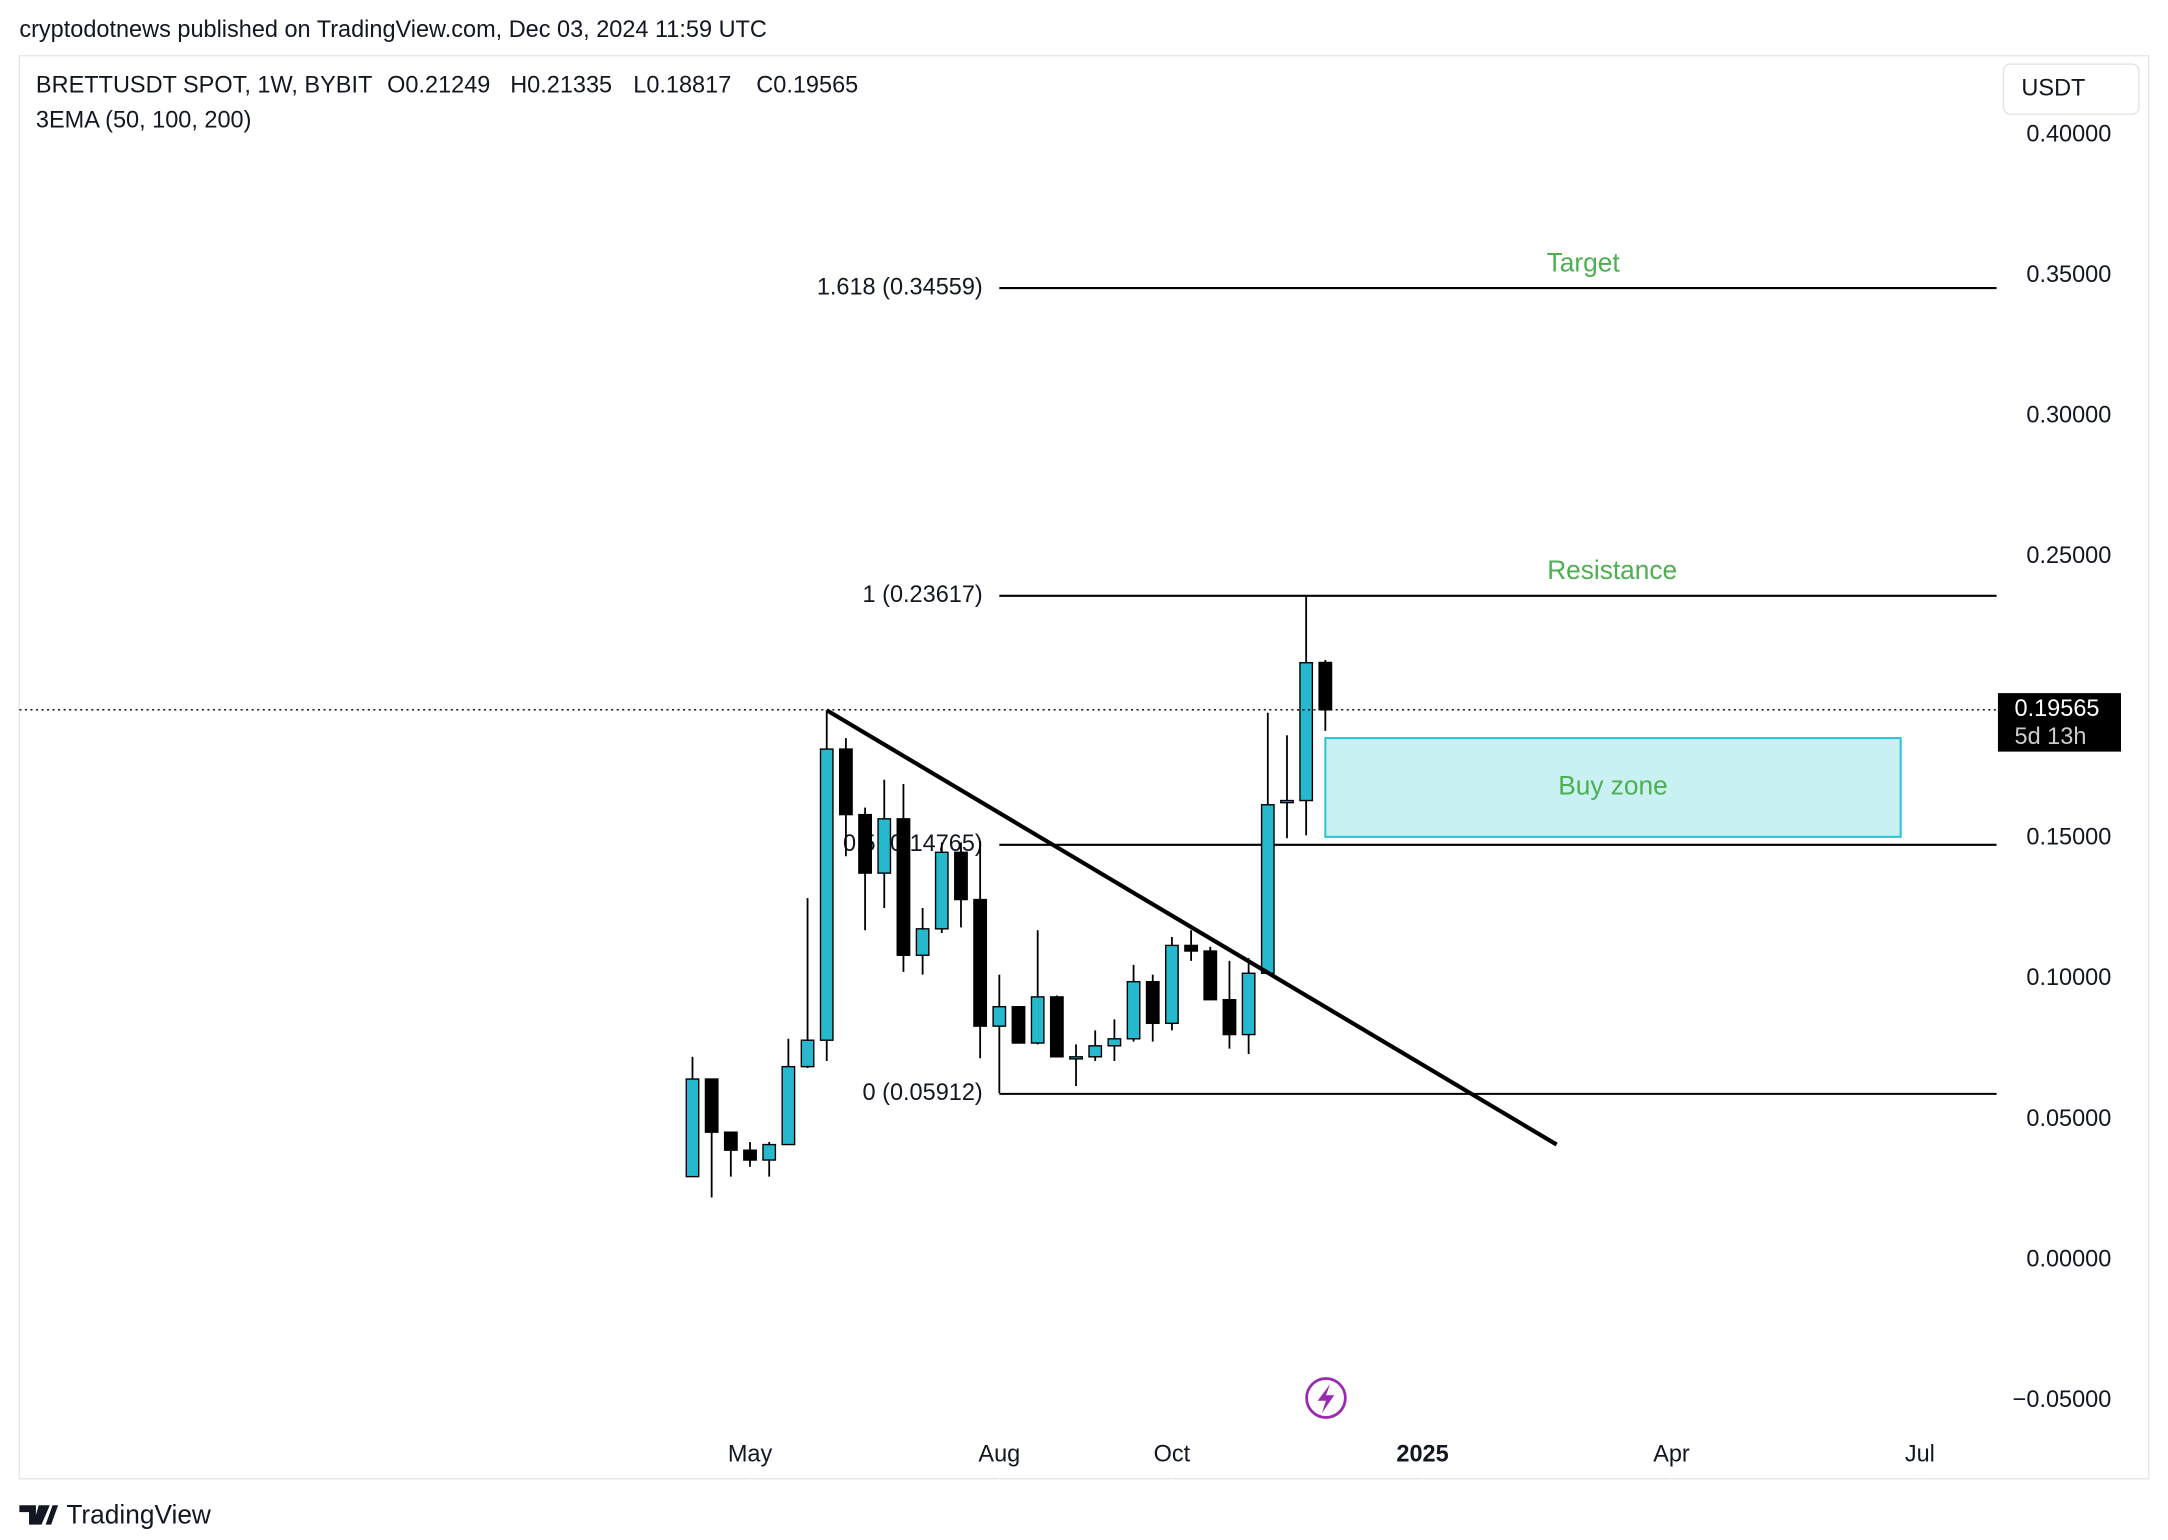 This screenshot has width=2168, height=1540. I want to click on tv-logo, so click(39, 1515).